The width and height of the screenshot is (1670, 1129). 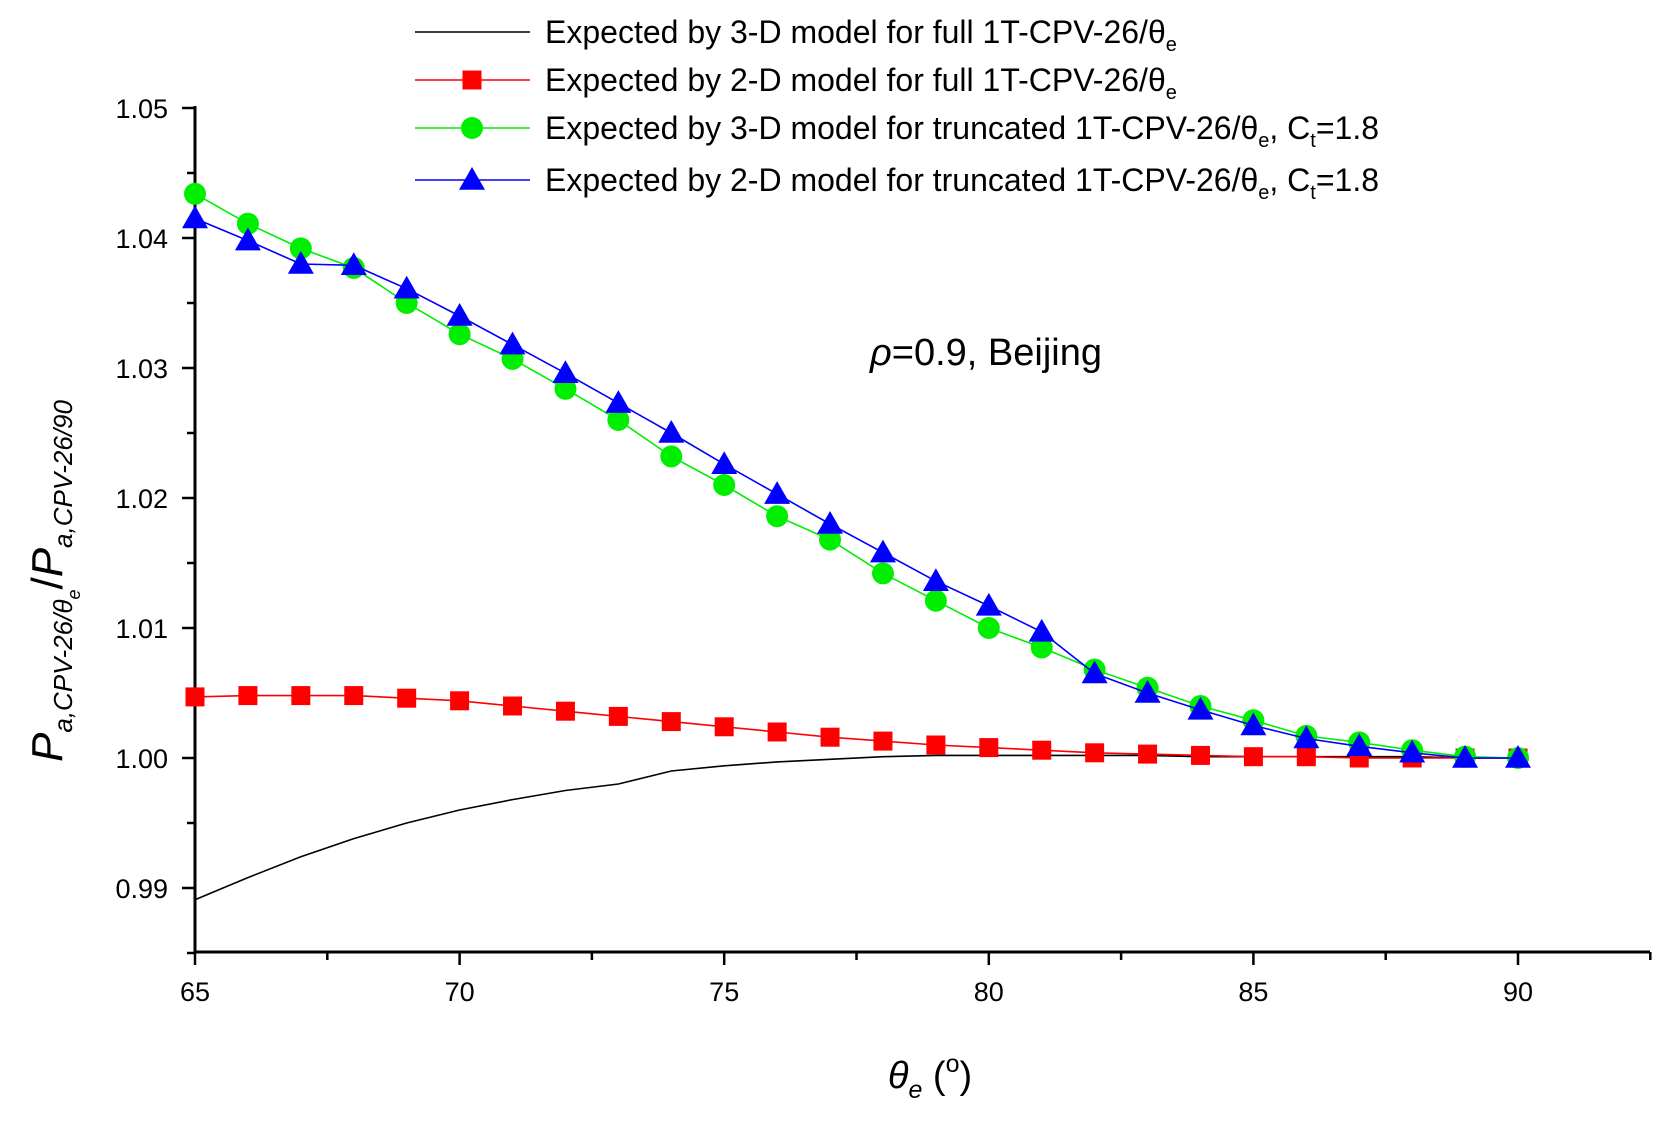 I want to click on x-axis-label-open: (, so click(x=934, y=1076).